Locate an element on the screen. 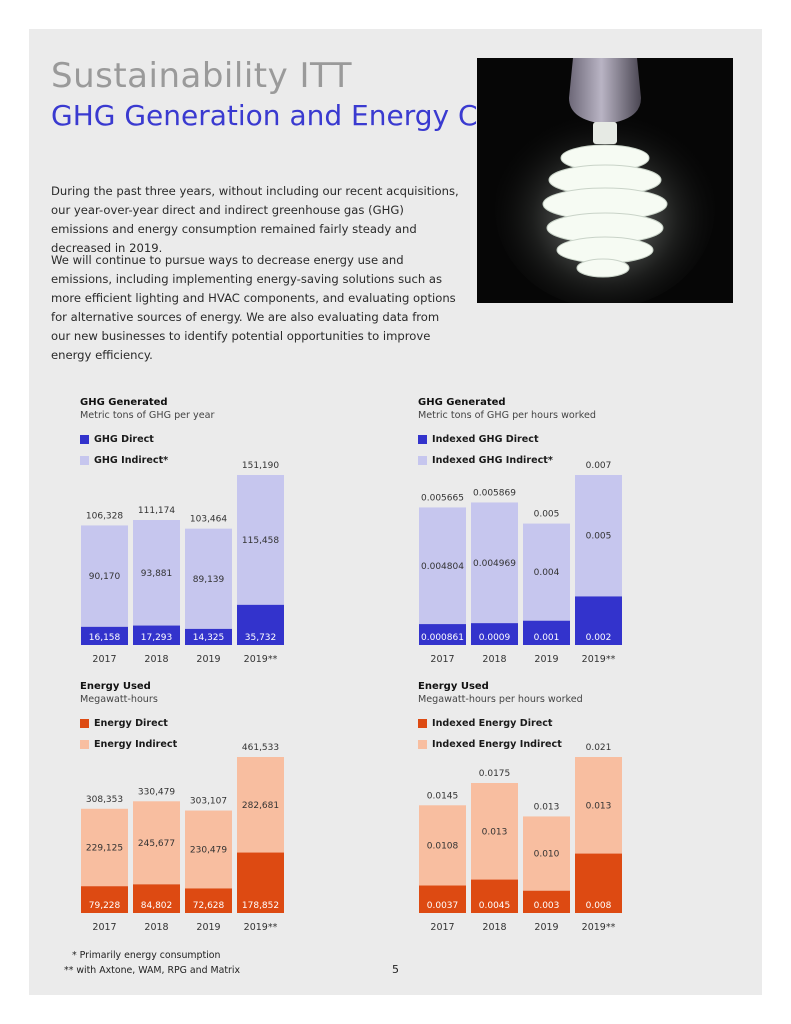 Image resolution: width=791 pixels, height=1024 pixels. chart-unit: Metric tons of GHG per hours worked is located at coordinates (507, 415).